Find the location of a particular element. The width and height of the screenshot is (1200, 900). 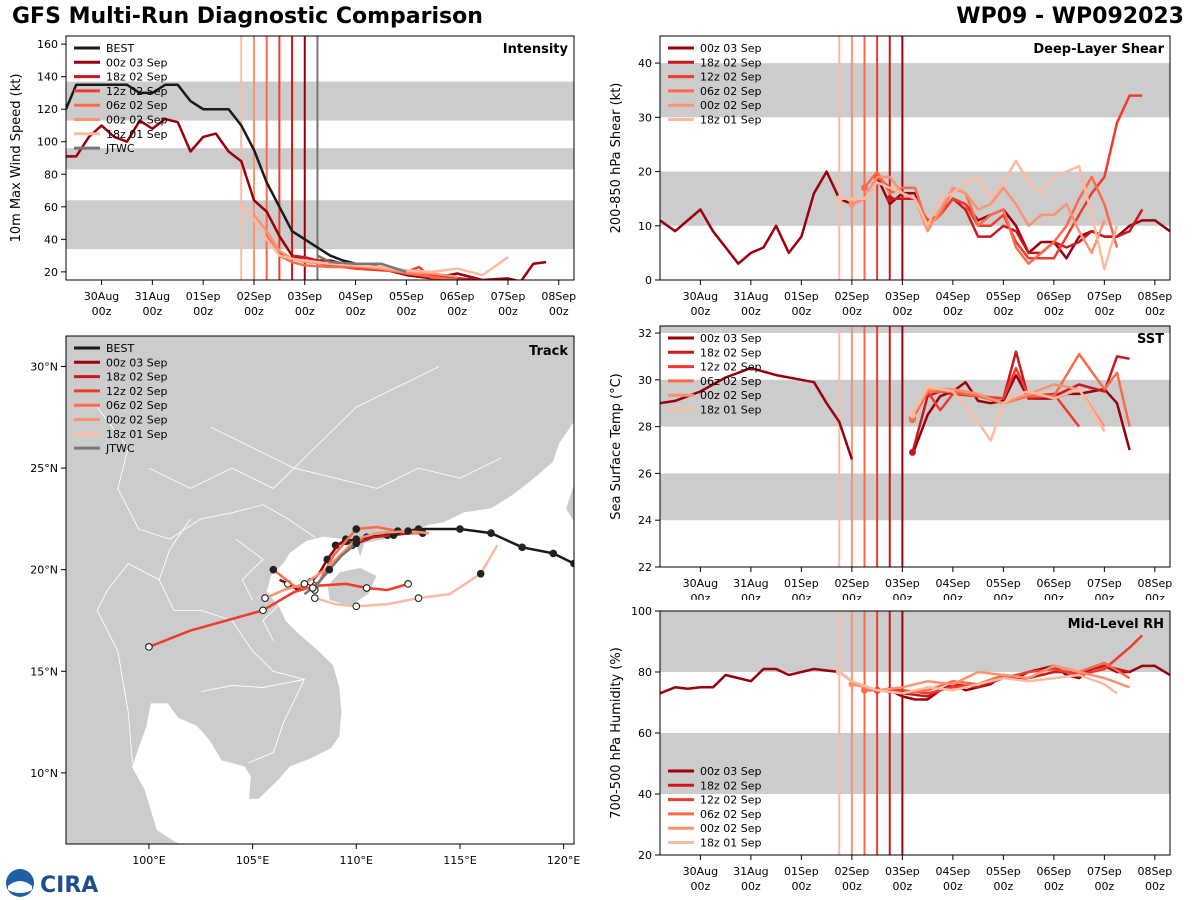

x-tick-label-day: 07Sep is located at coordinates (508, 296).